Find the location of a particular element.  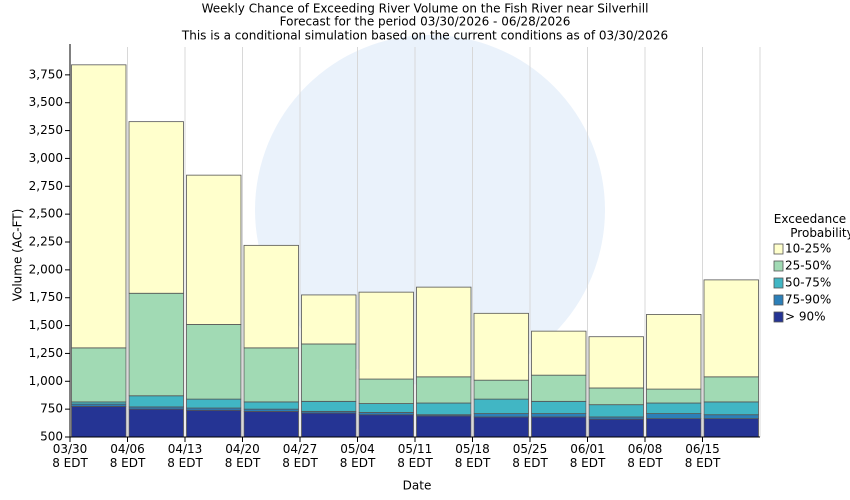

y-tick-label: 1,500 is located at coordinates (46, 325).